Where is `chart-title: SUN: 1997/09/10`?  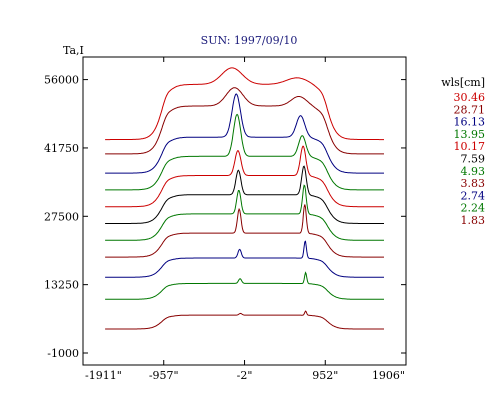
chart-title: SUN: 1997/09/10 is located at coordinates (249, 40).